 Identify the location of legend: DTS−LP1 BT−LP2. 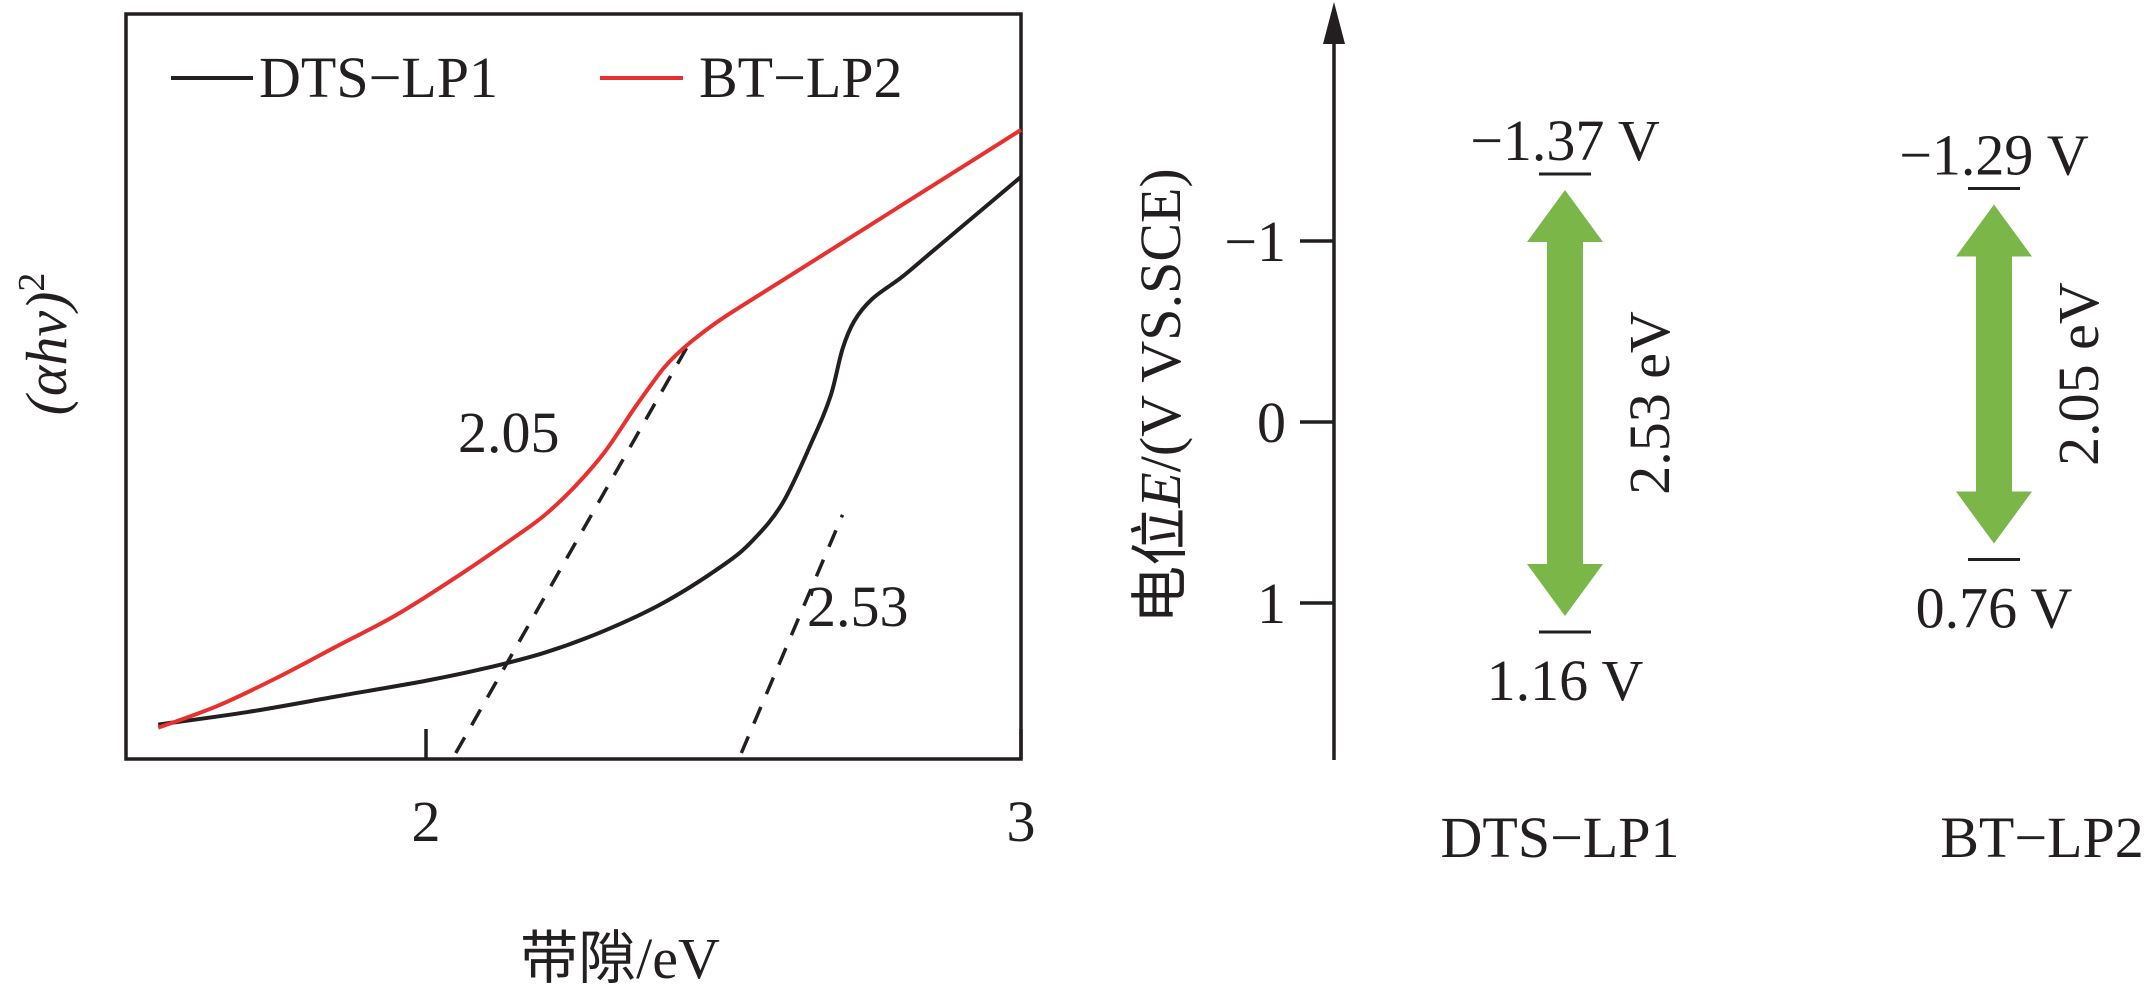
(537, 77).